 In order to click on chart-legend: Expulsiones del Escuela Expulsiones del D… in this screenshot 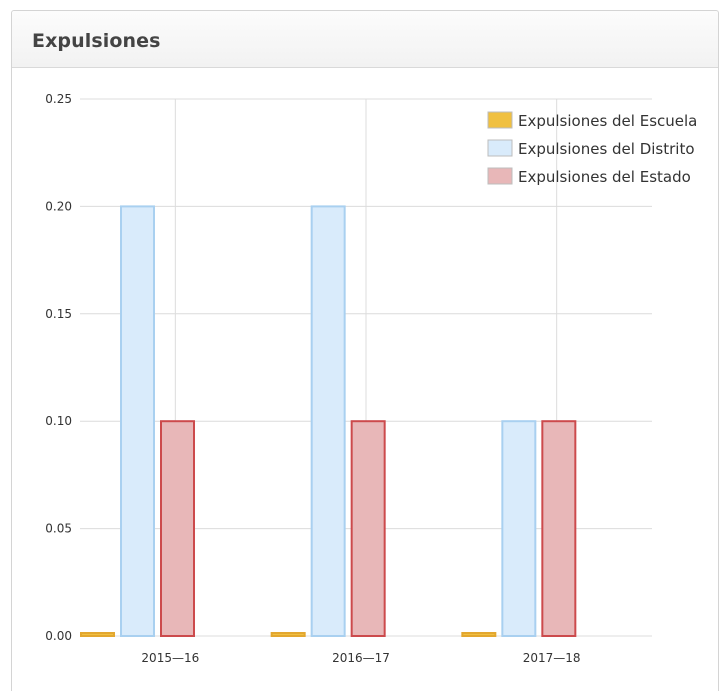, I will do `click(592, 148)`.